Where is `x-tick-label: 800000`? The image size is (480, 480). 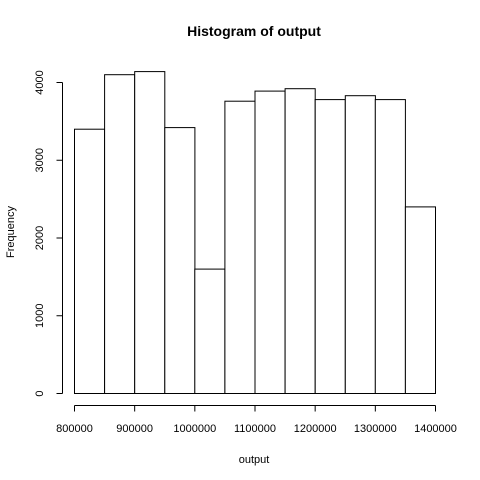 x-tick-label: 800000 is located at coordinates (74, 429).